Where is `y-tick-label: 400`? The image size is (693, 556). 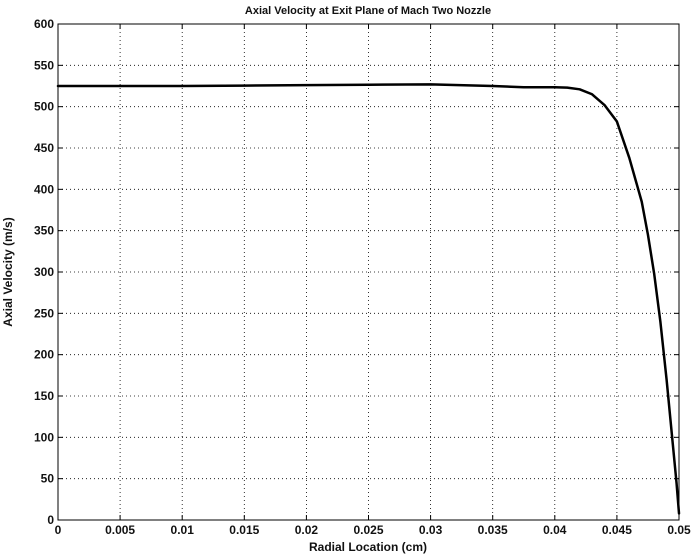 y-tick-label: 400 is located at coordinates (44, 189).